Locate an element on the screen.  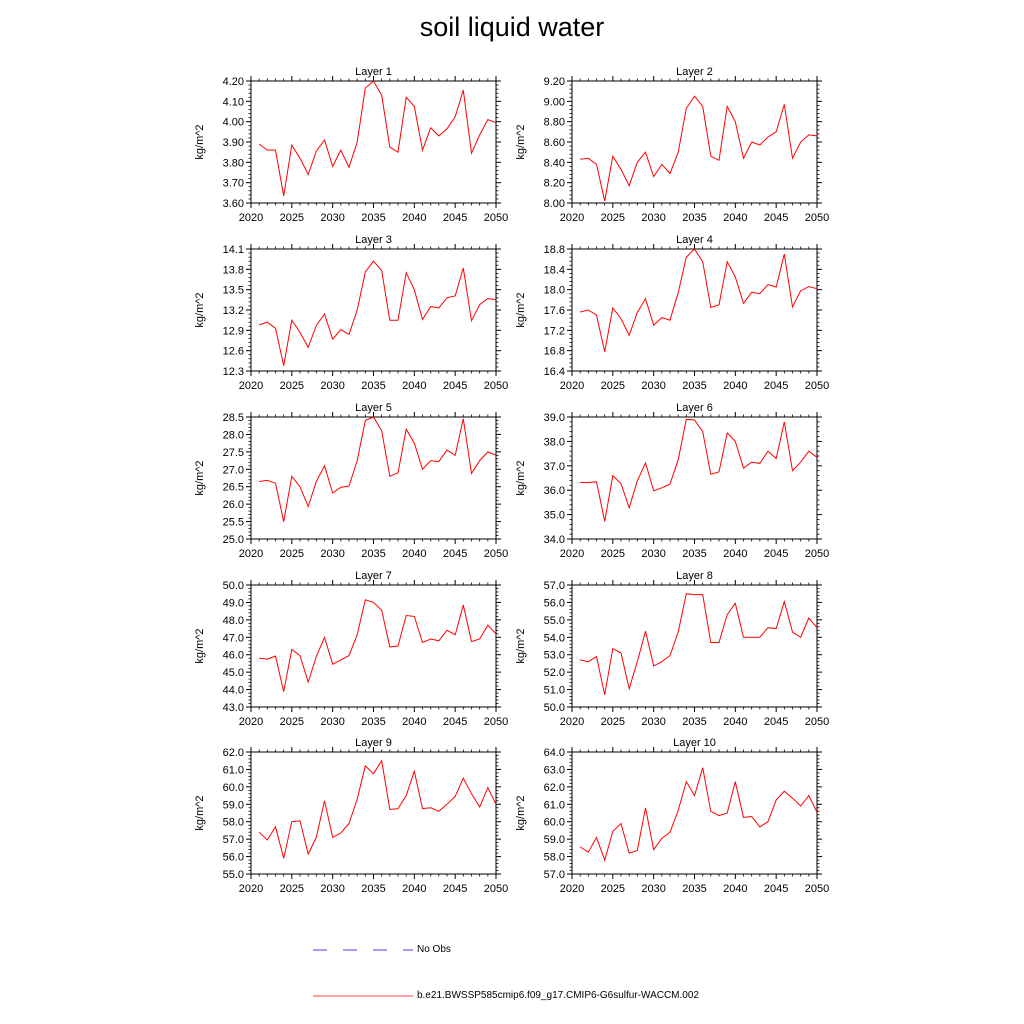
y-tick-label: 58.0 is located at coordinates (554, 858).